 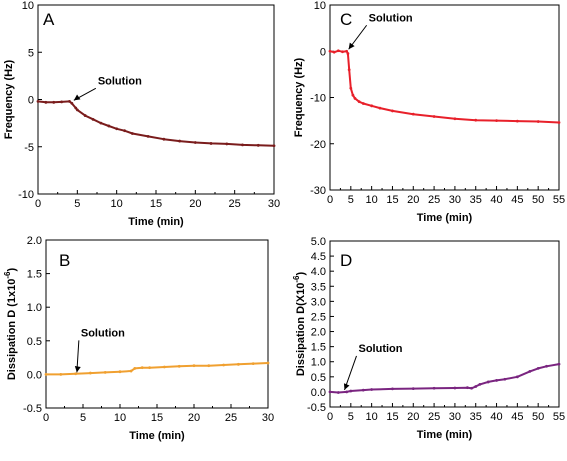 What do you see at coordinates (351, 417) in the screenshot?
I see `x-tick-label: 5` at bounding box center [351, 417].